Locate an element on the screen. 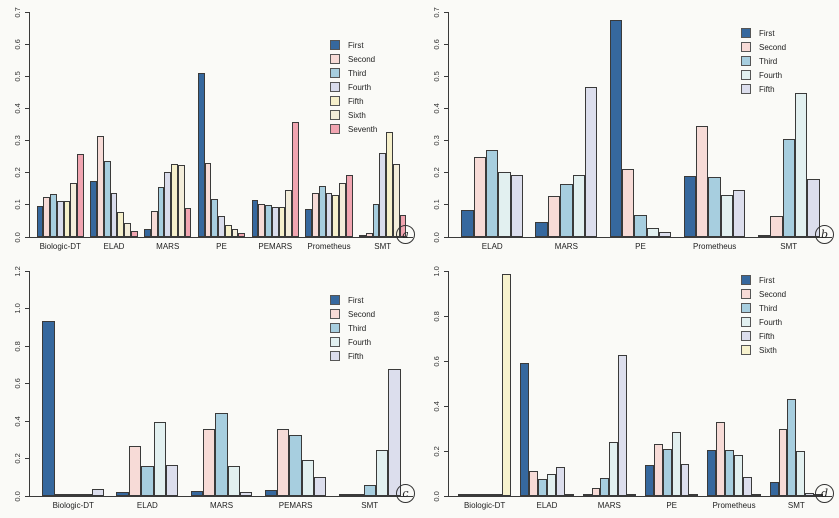 This screenshot has width=839, height=518. y-tick-label: 0.4 is located at coordinates (436, 406).